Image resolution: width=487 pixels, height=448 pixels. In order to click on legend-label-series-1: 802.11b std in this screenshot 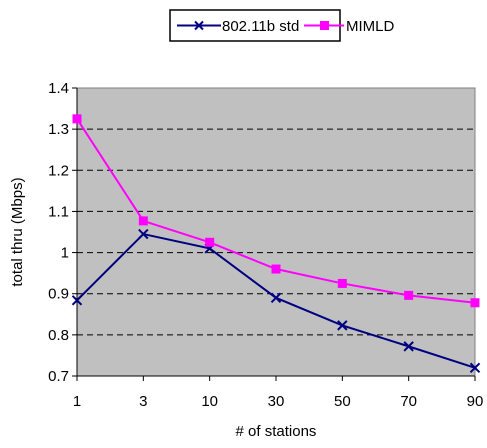, I will do `click(260, 26)`.